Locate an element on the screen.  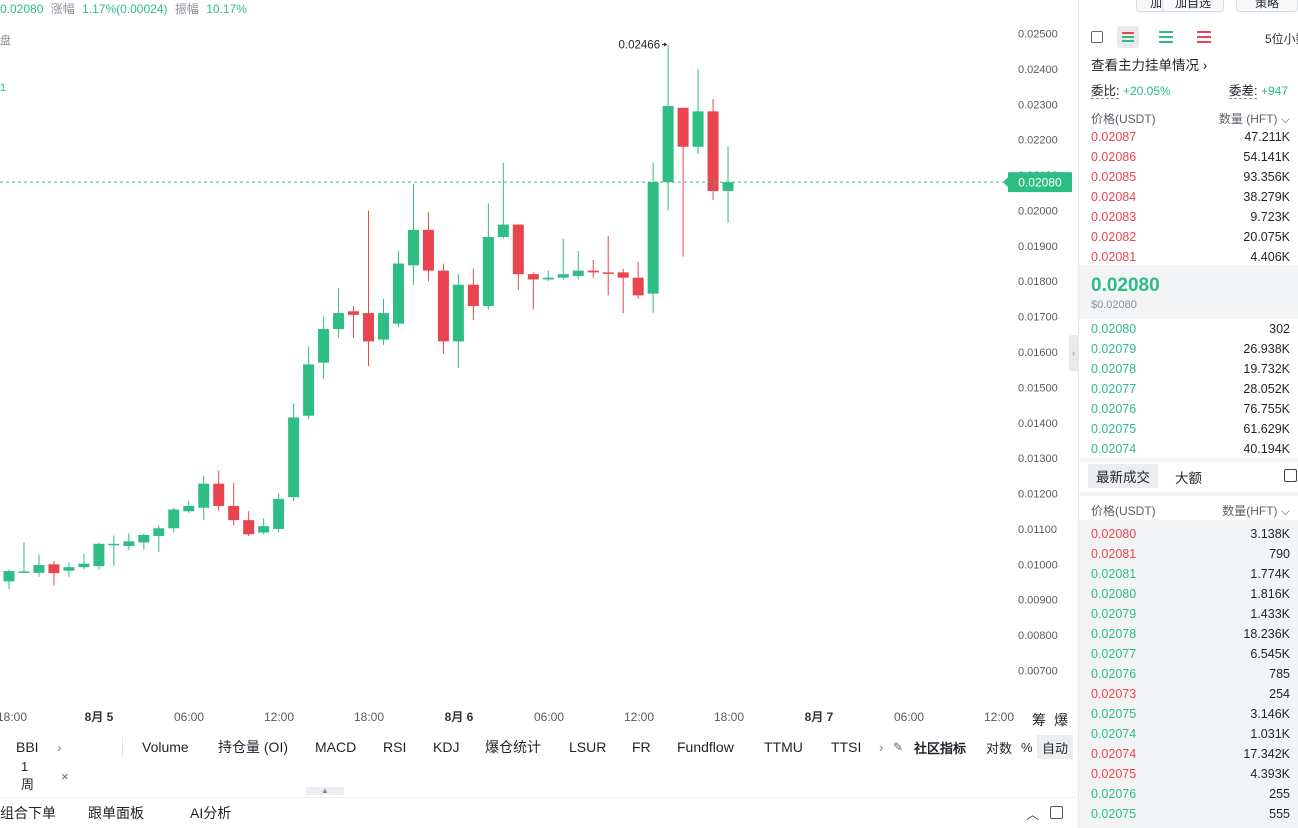
tab-large-trades: 大额 is located at coordinates (1188, 478).